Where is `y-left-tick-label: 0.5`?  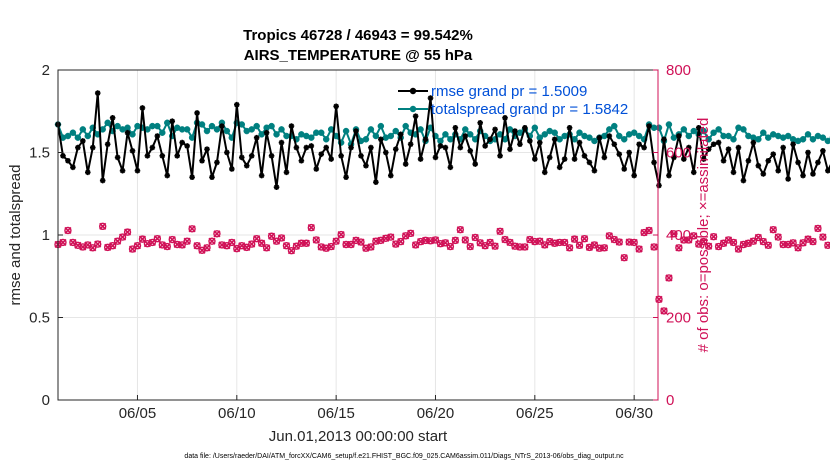
y-left-tick-label: 0.5 is located at coordinates (39, 318).